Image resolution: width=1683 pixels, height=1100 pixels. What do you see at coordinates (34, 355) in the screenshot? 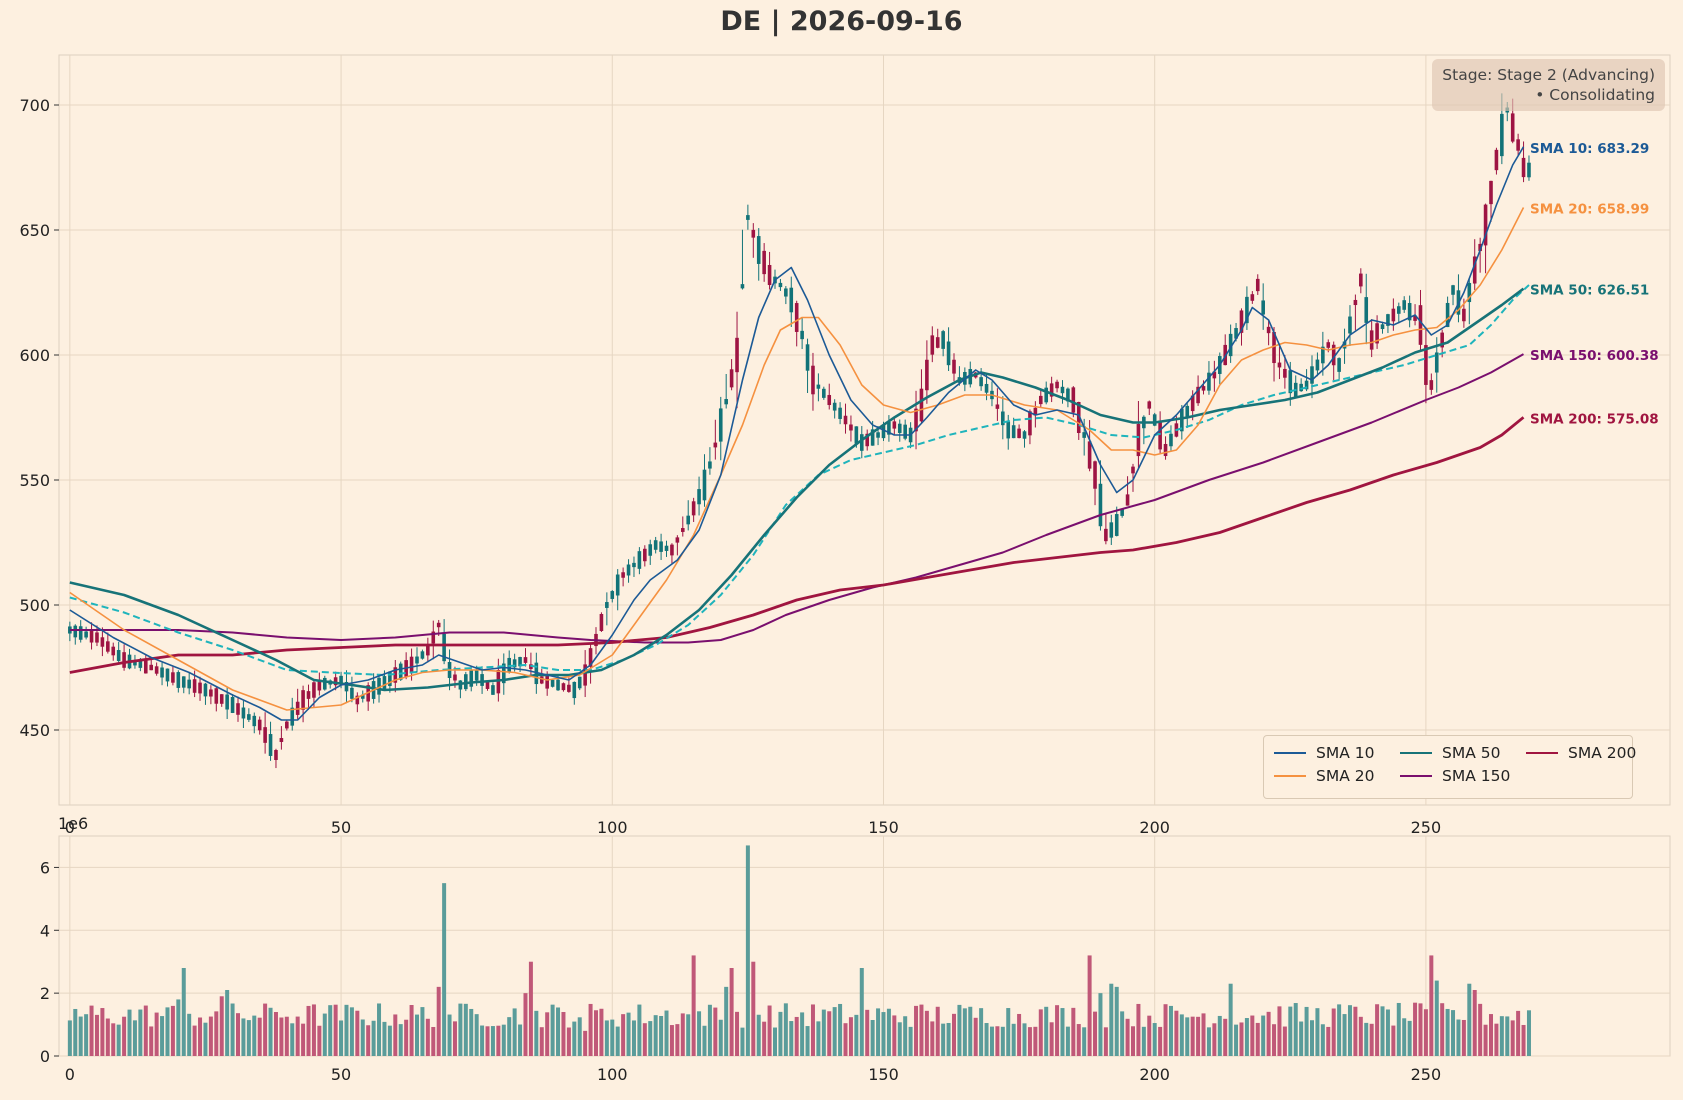
I see `price-y-tick-label: 600` at bounding box center [34, 355].